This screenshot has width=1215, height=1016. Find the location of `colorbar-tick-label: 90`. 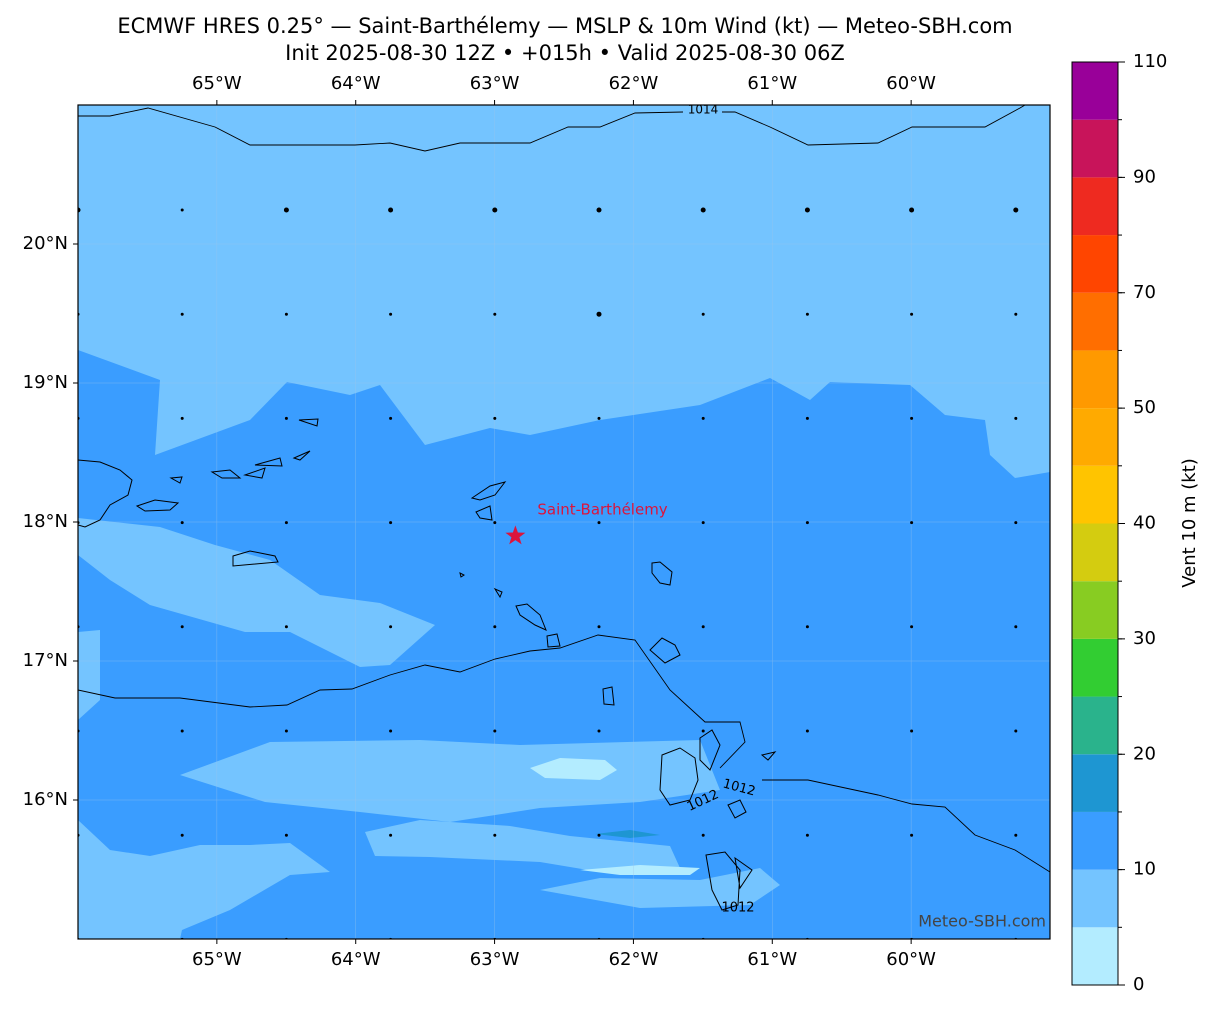

colorbar-tick-label: 90 is located at coordinates (1144, 176).